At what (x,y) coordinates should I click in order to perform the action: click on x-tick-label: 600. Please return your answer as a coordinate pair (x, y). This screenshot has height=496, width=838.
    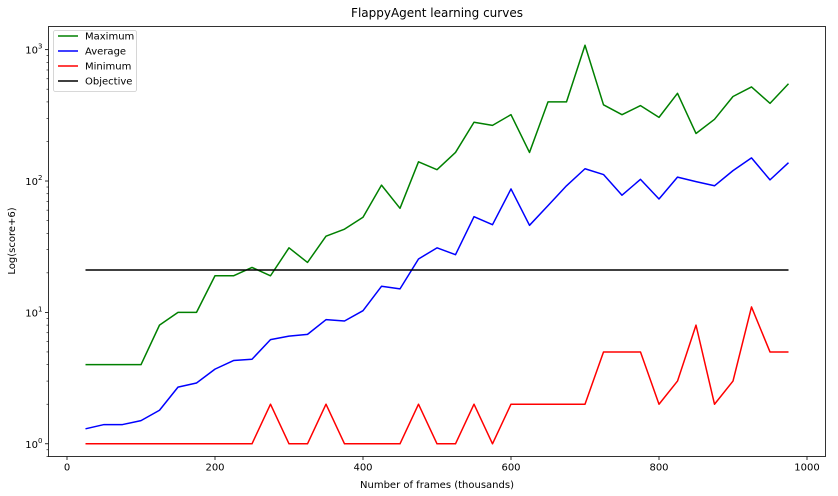
    Looking at the image, I should click on (510, 468).